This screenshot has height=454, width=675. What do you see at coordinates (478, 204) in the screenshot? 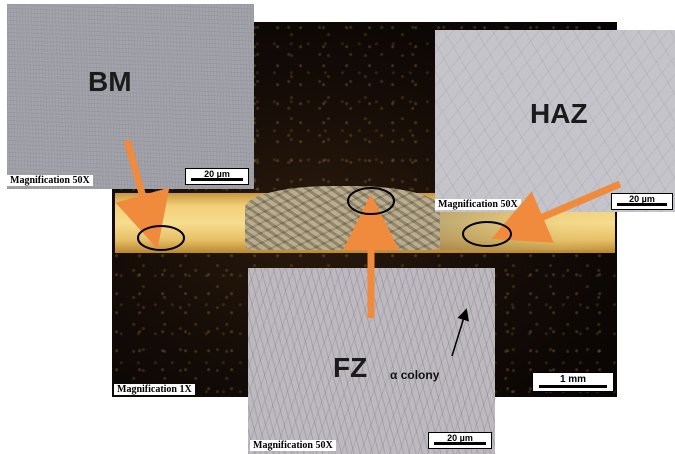
I see `haz-magnification-caption: Magnification 50X` at bounding box center [478, 204].